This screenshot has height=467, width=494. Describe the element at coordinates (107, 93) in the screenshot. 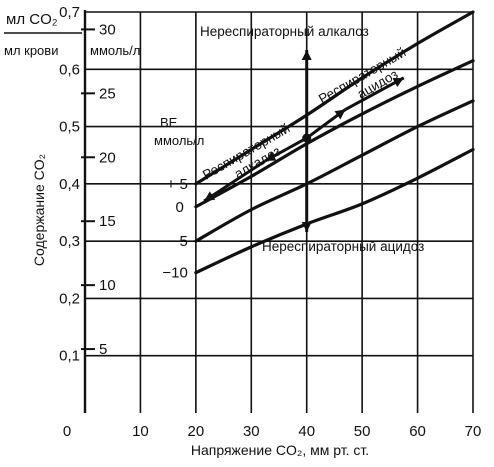

I see `secondary-tick-label: 25` at that location.